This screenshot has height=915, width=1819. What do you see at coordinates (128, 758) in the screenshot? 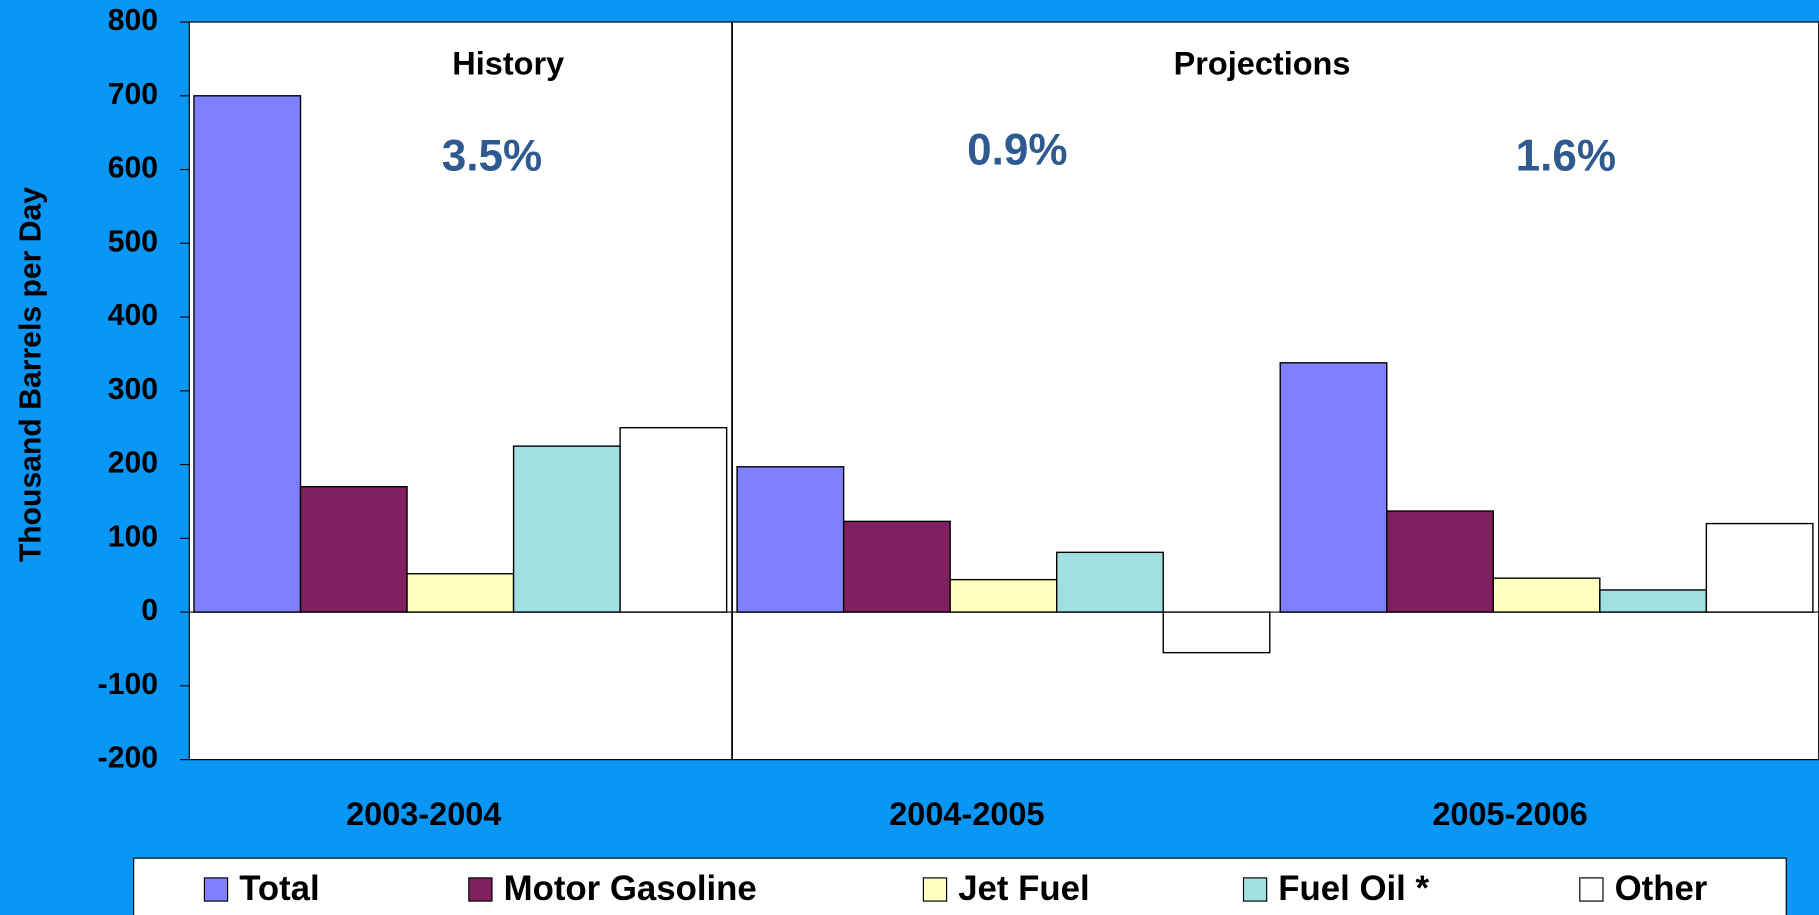
I see `y-tick-label: -200` at bounding box center [128, 758].